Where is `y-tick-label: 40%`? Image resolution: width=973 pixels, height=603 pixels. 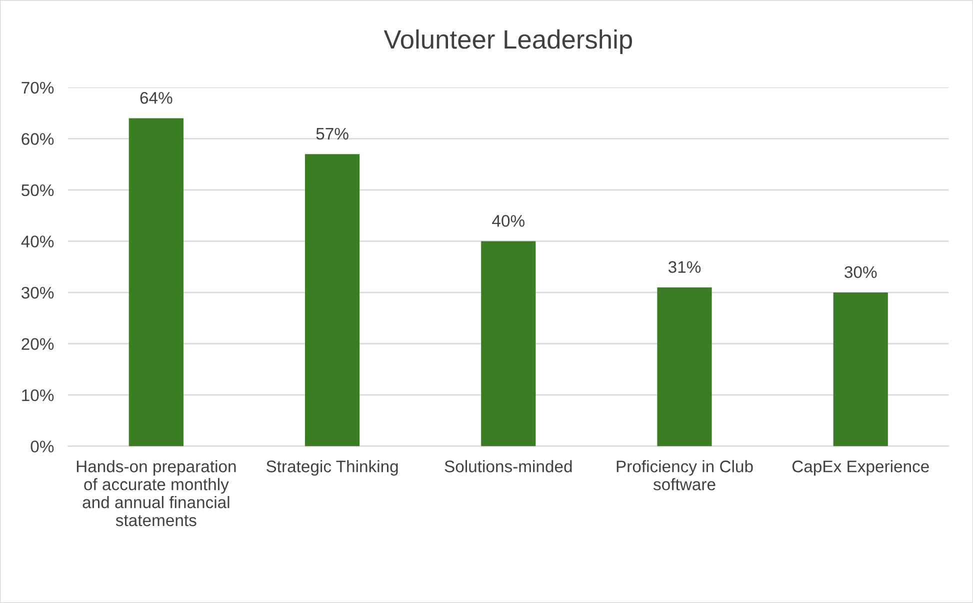
y-tick-label: 40% is located at coordinates (37, 242).